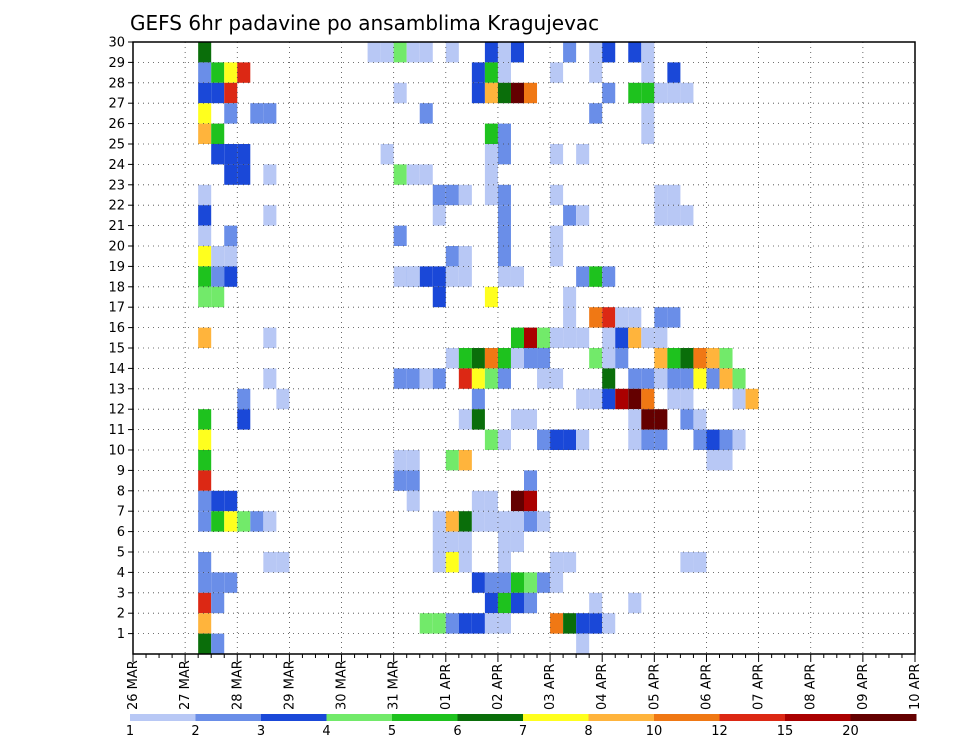 Image resolution: width=960 pixels, height=742 pixels. Describe the element at coordinates (121, 471) in the screenshot. I see `y-tick-label: 9` at that location.